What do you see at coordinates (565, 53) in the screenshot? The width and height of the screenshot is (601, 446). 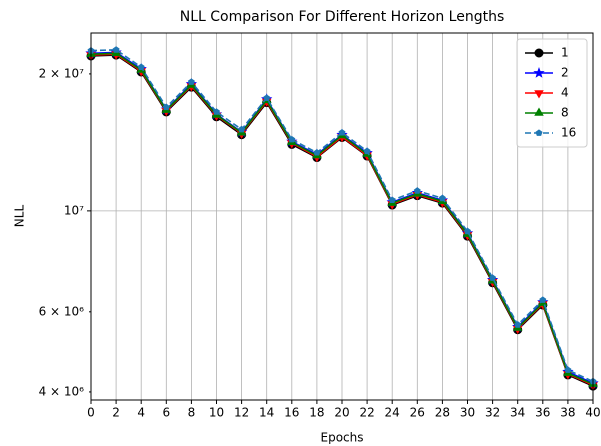 I see `legend-label: 1` at bounding box center [565, 53].